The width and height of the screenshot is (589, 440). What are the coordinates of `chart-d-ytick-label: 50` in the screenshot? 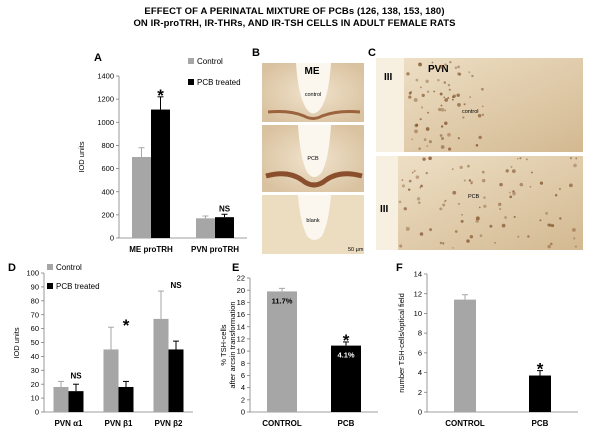 It's located at (35, 342).